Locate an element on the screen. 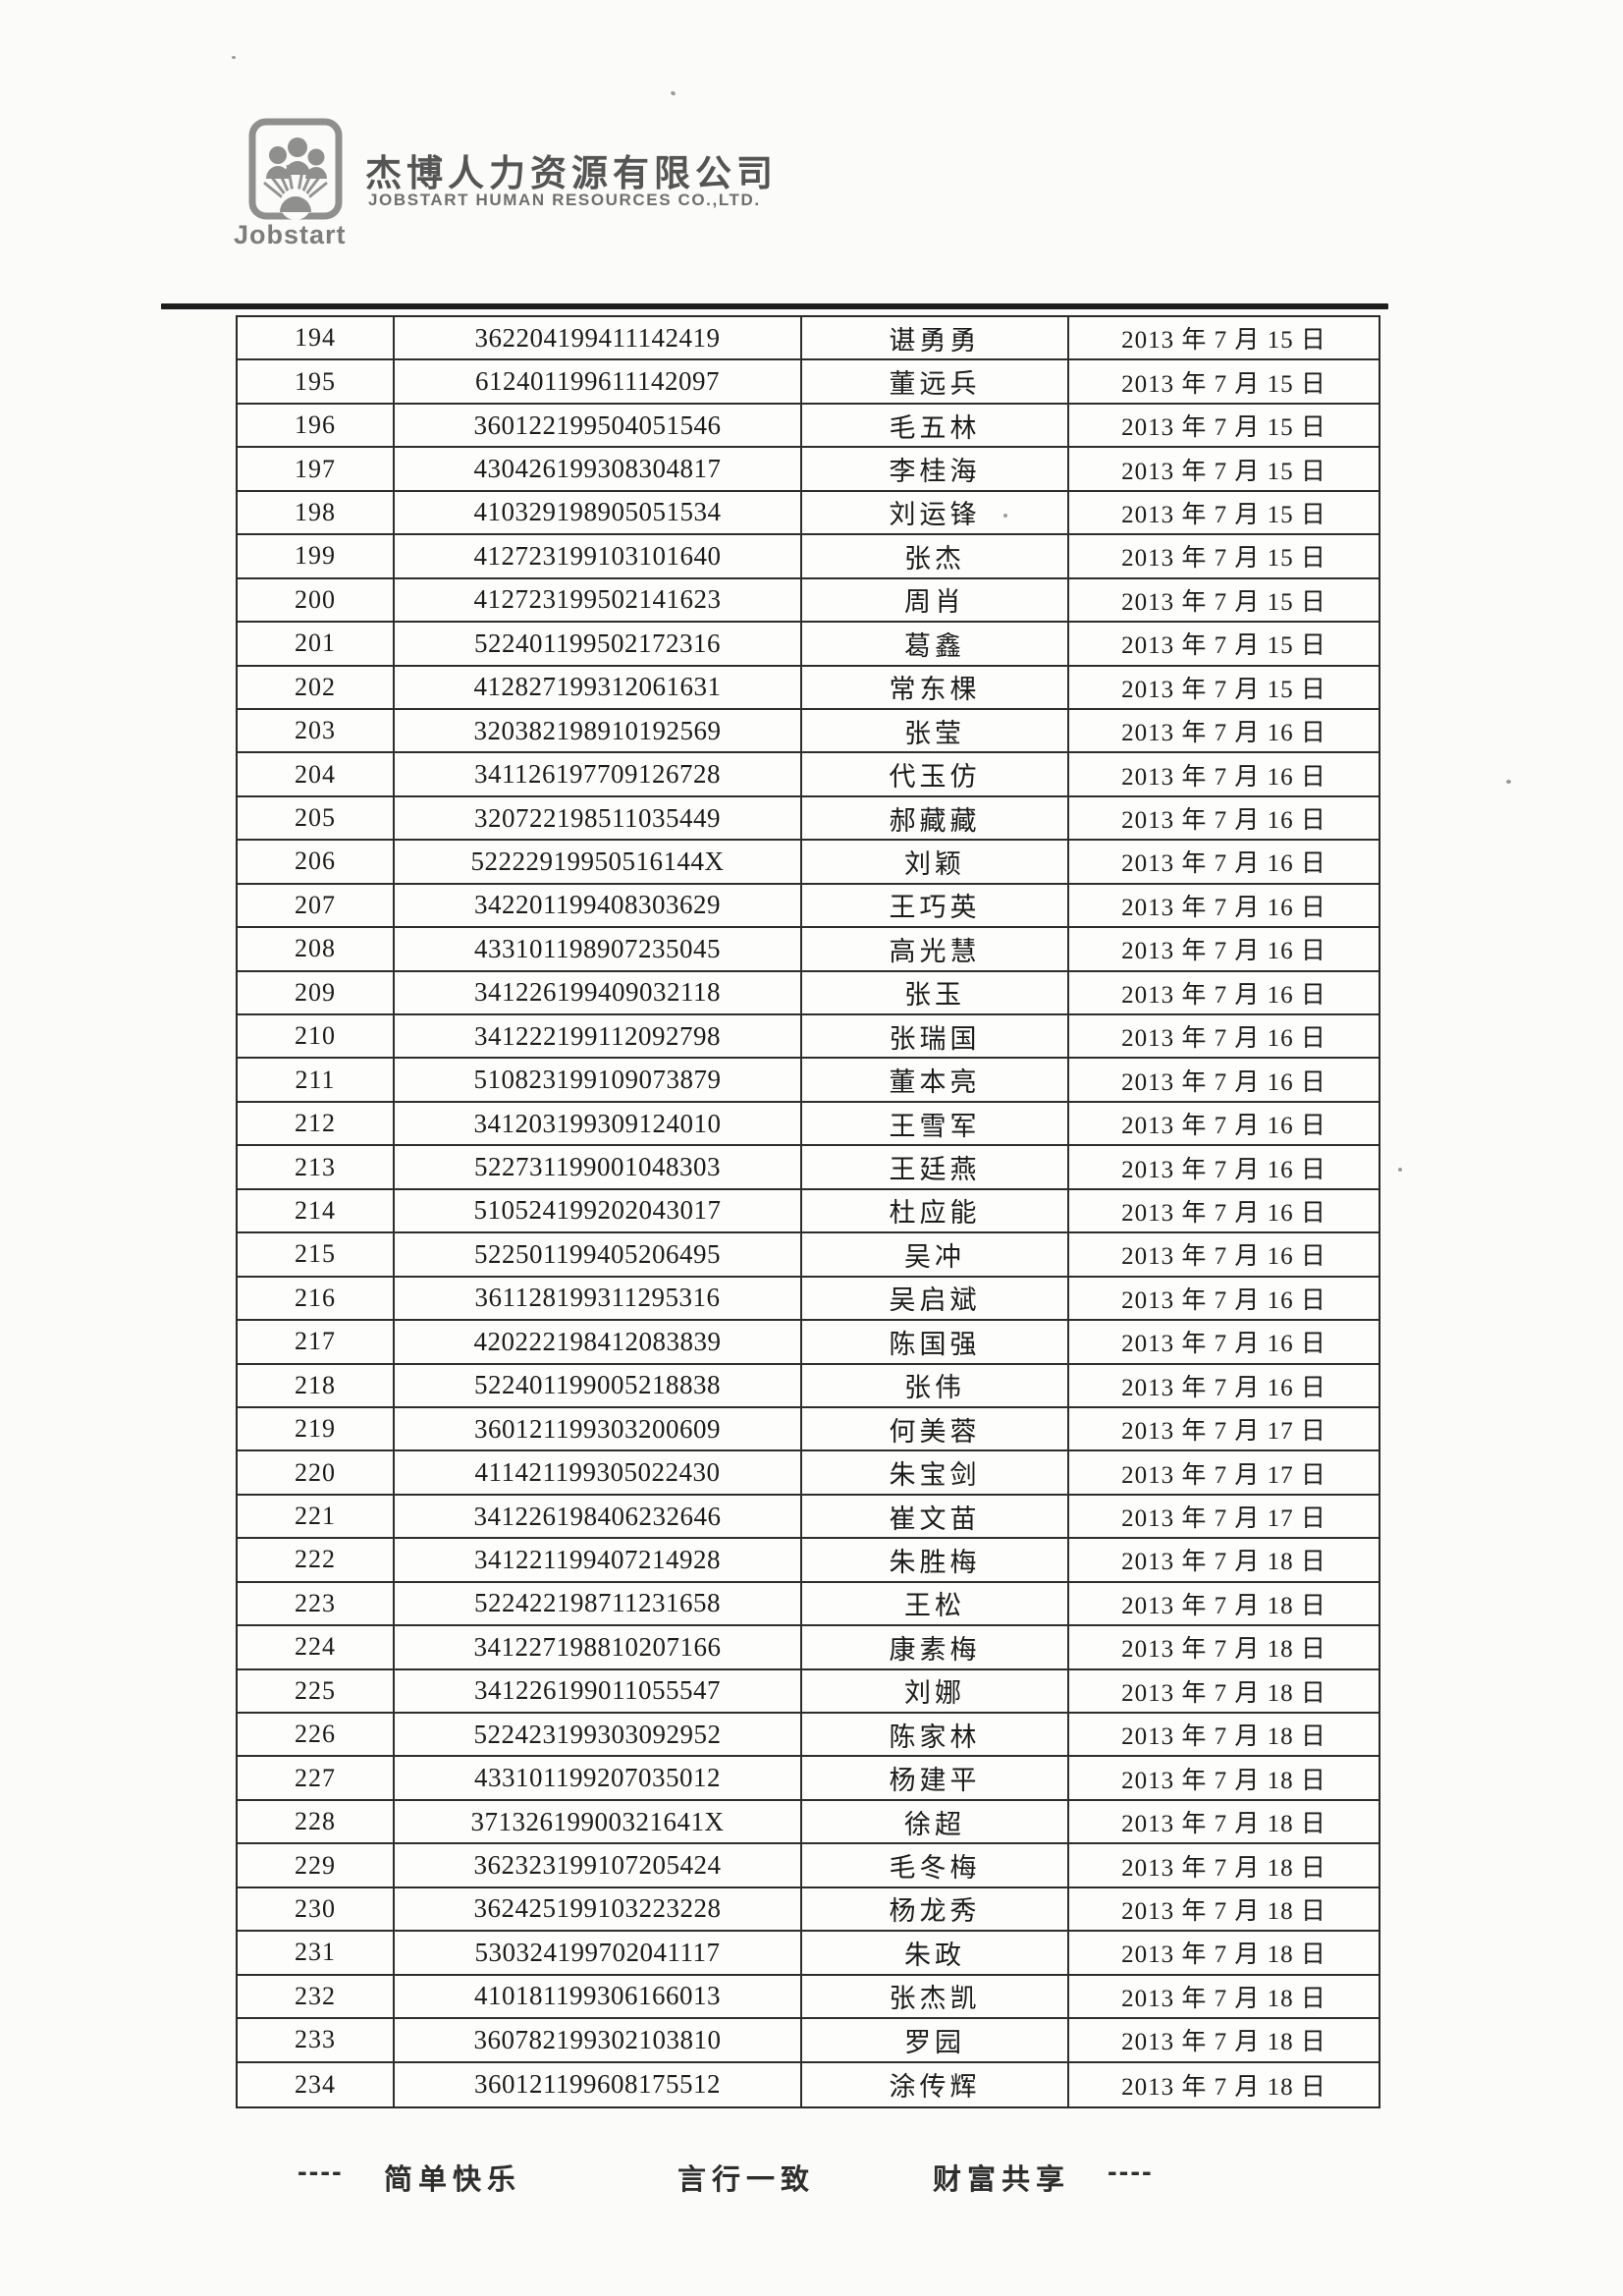  name-cell: 常东棵 is located at coordinates (935, 688).